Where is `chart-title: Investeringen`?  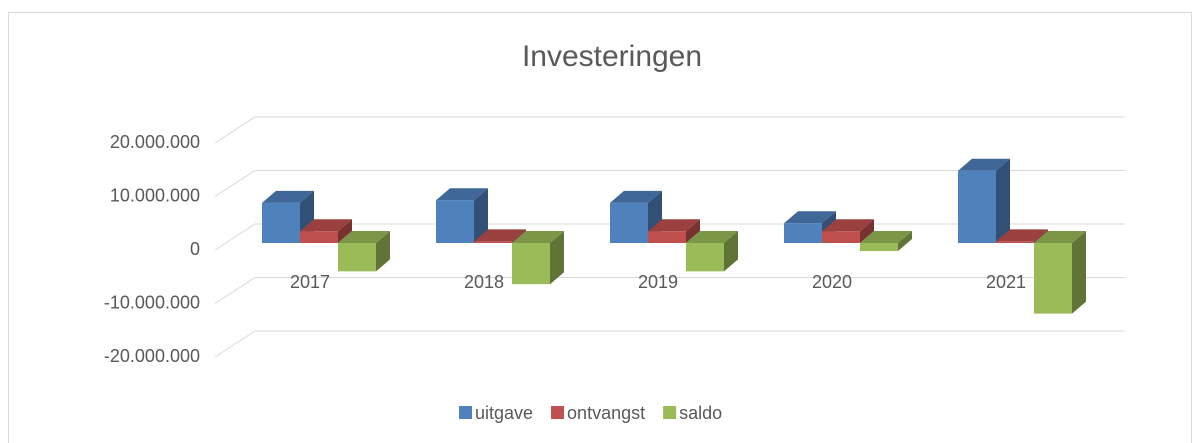 chart-title: Investeringen is located at coordinates (612, 56).